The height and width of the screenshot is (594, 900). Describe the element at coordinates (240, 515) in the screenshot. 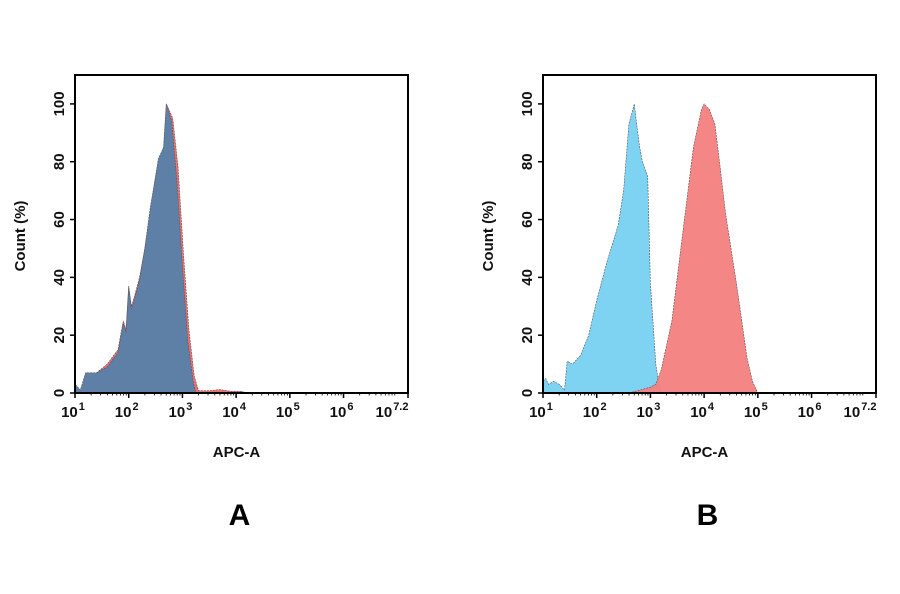

I see `panel-label: A` at that location.